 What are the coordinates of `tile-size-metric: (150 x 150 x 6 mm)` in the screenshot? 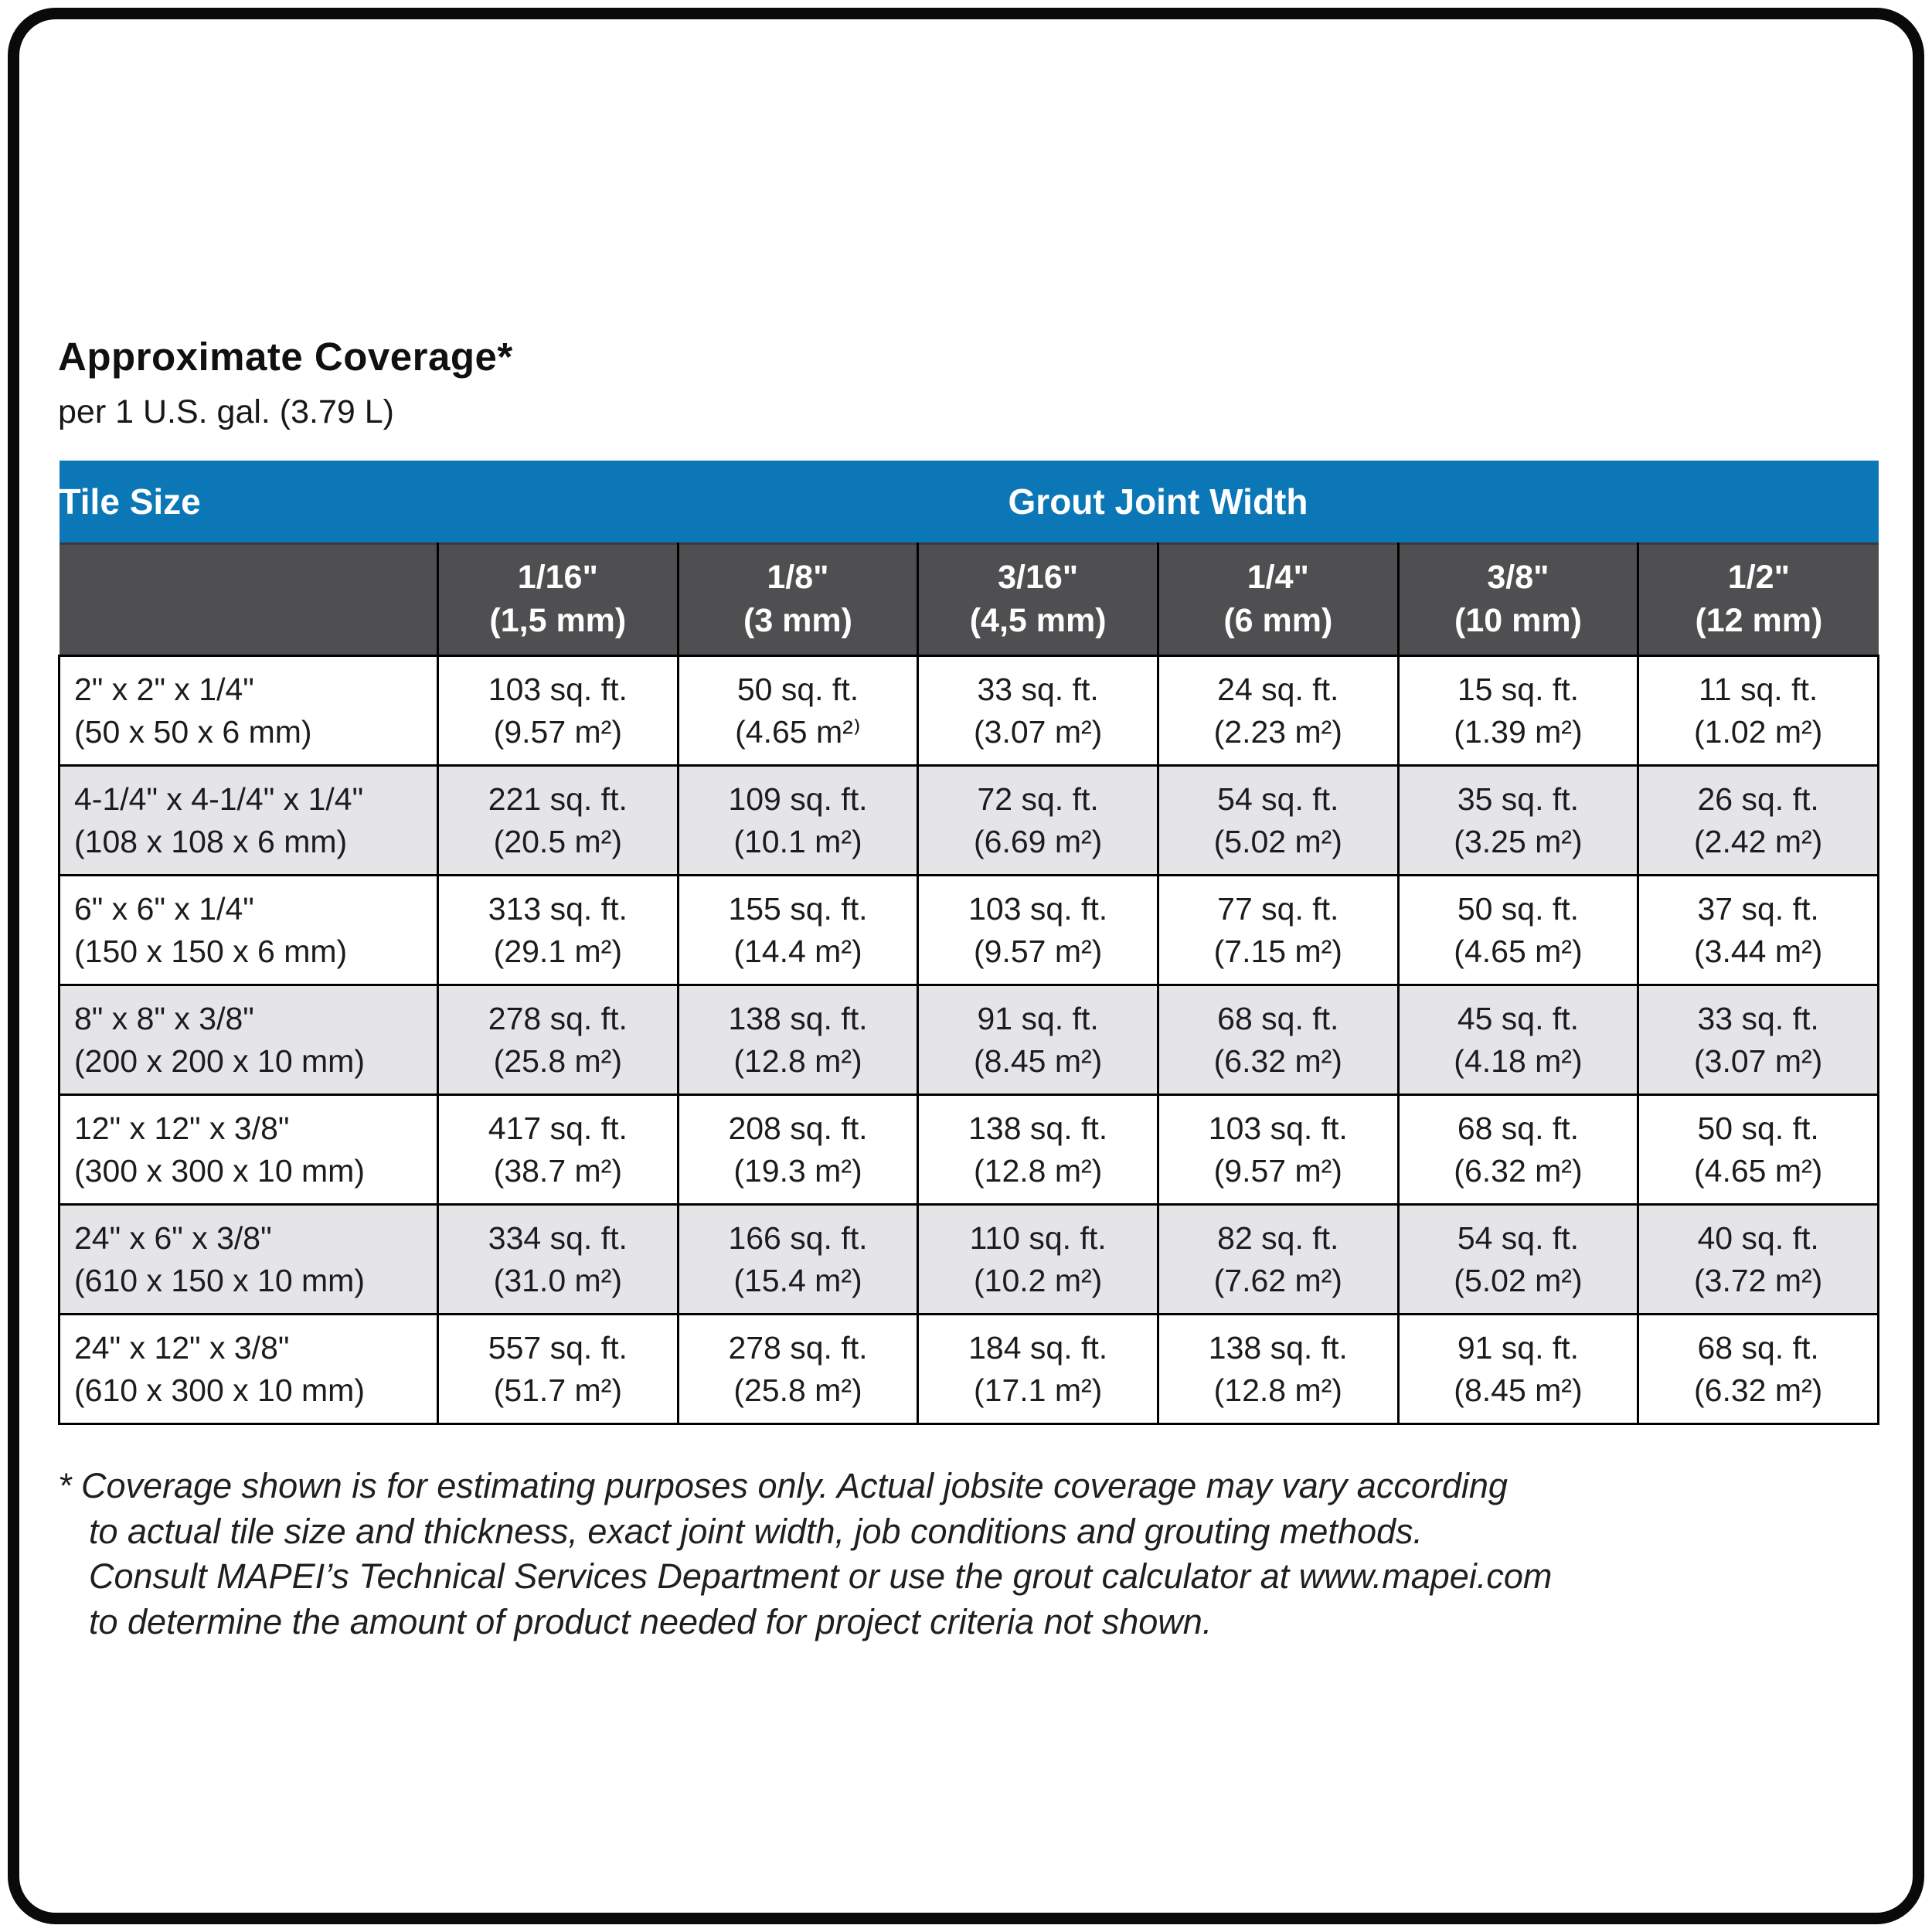 It's located at (211, 951).